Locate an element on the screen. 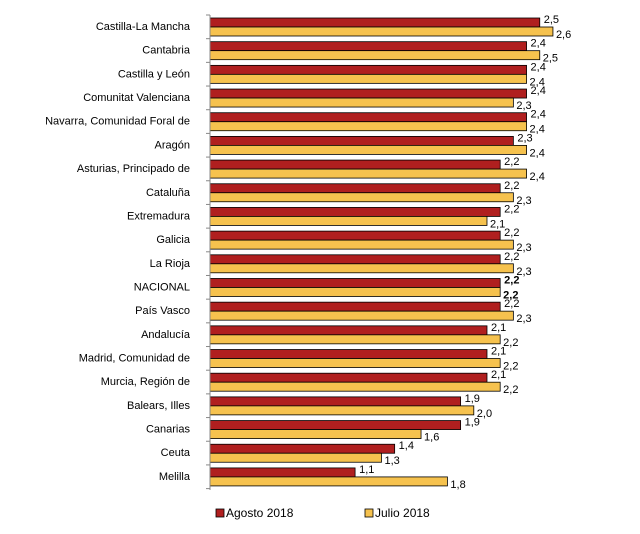 The image size is (640, 534). data-label-julio: 2,0 is located at coordinates (484, 414).